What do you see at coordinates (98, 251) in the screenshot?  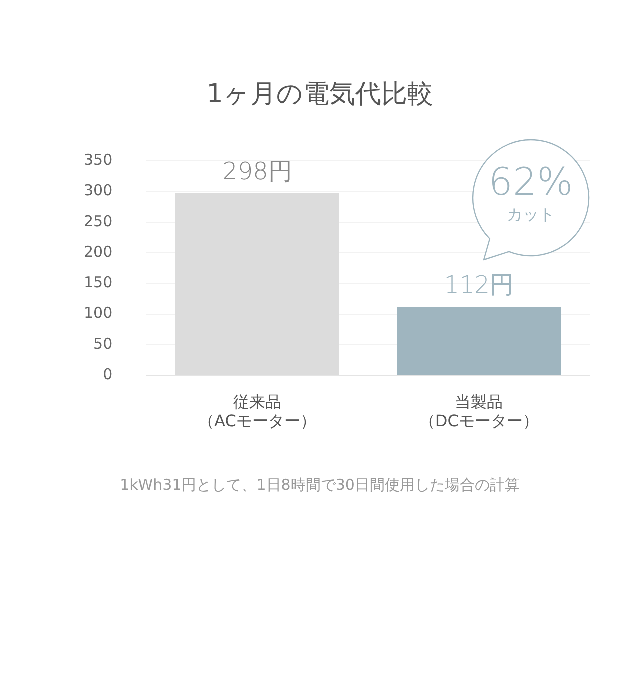 I see `y-tick-label: 200` at bounding box center [98, 251].